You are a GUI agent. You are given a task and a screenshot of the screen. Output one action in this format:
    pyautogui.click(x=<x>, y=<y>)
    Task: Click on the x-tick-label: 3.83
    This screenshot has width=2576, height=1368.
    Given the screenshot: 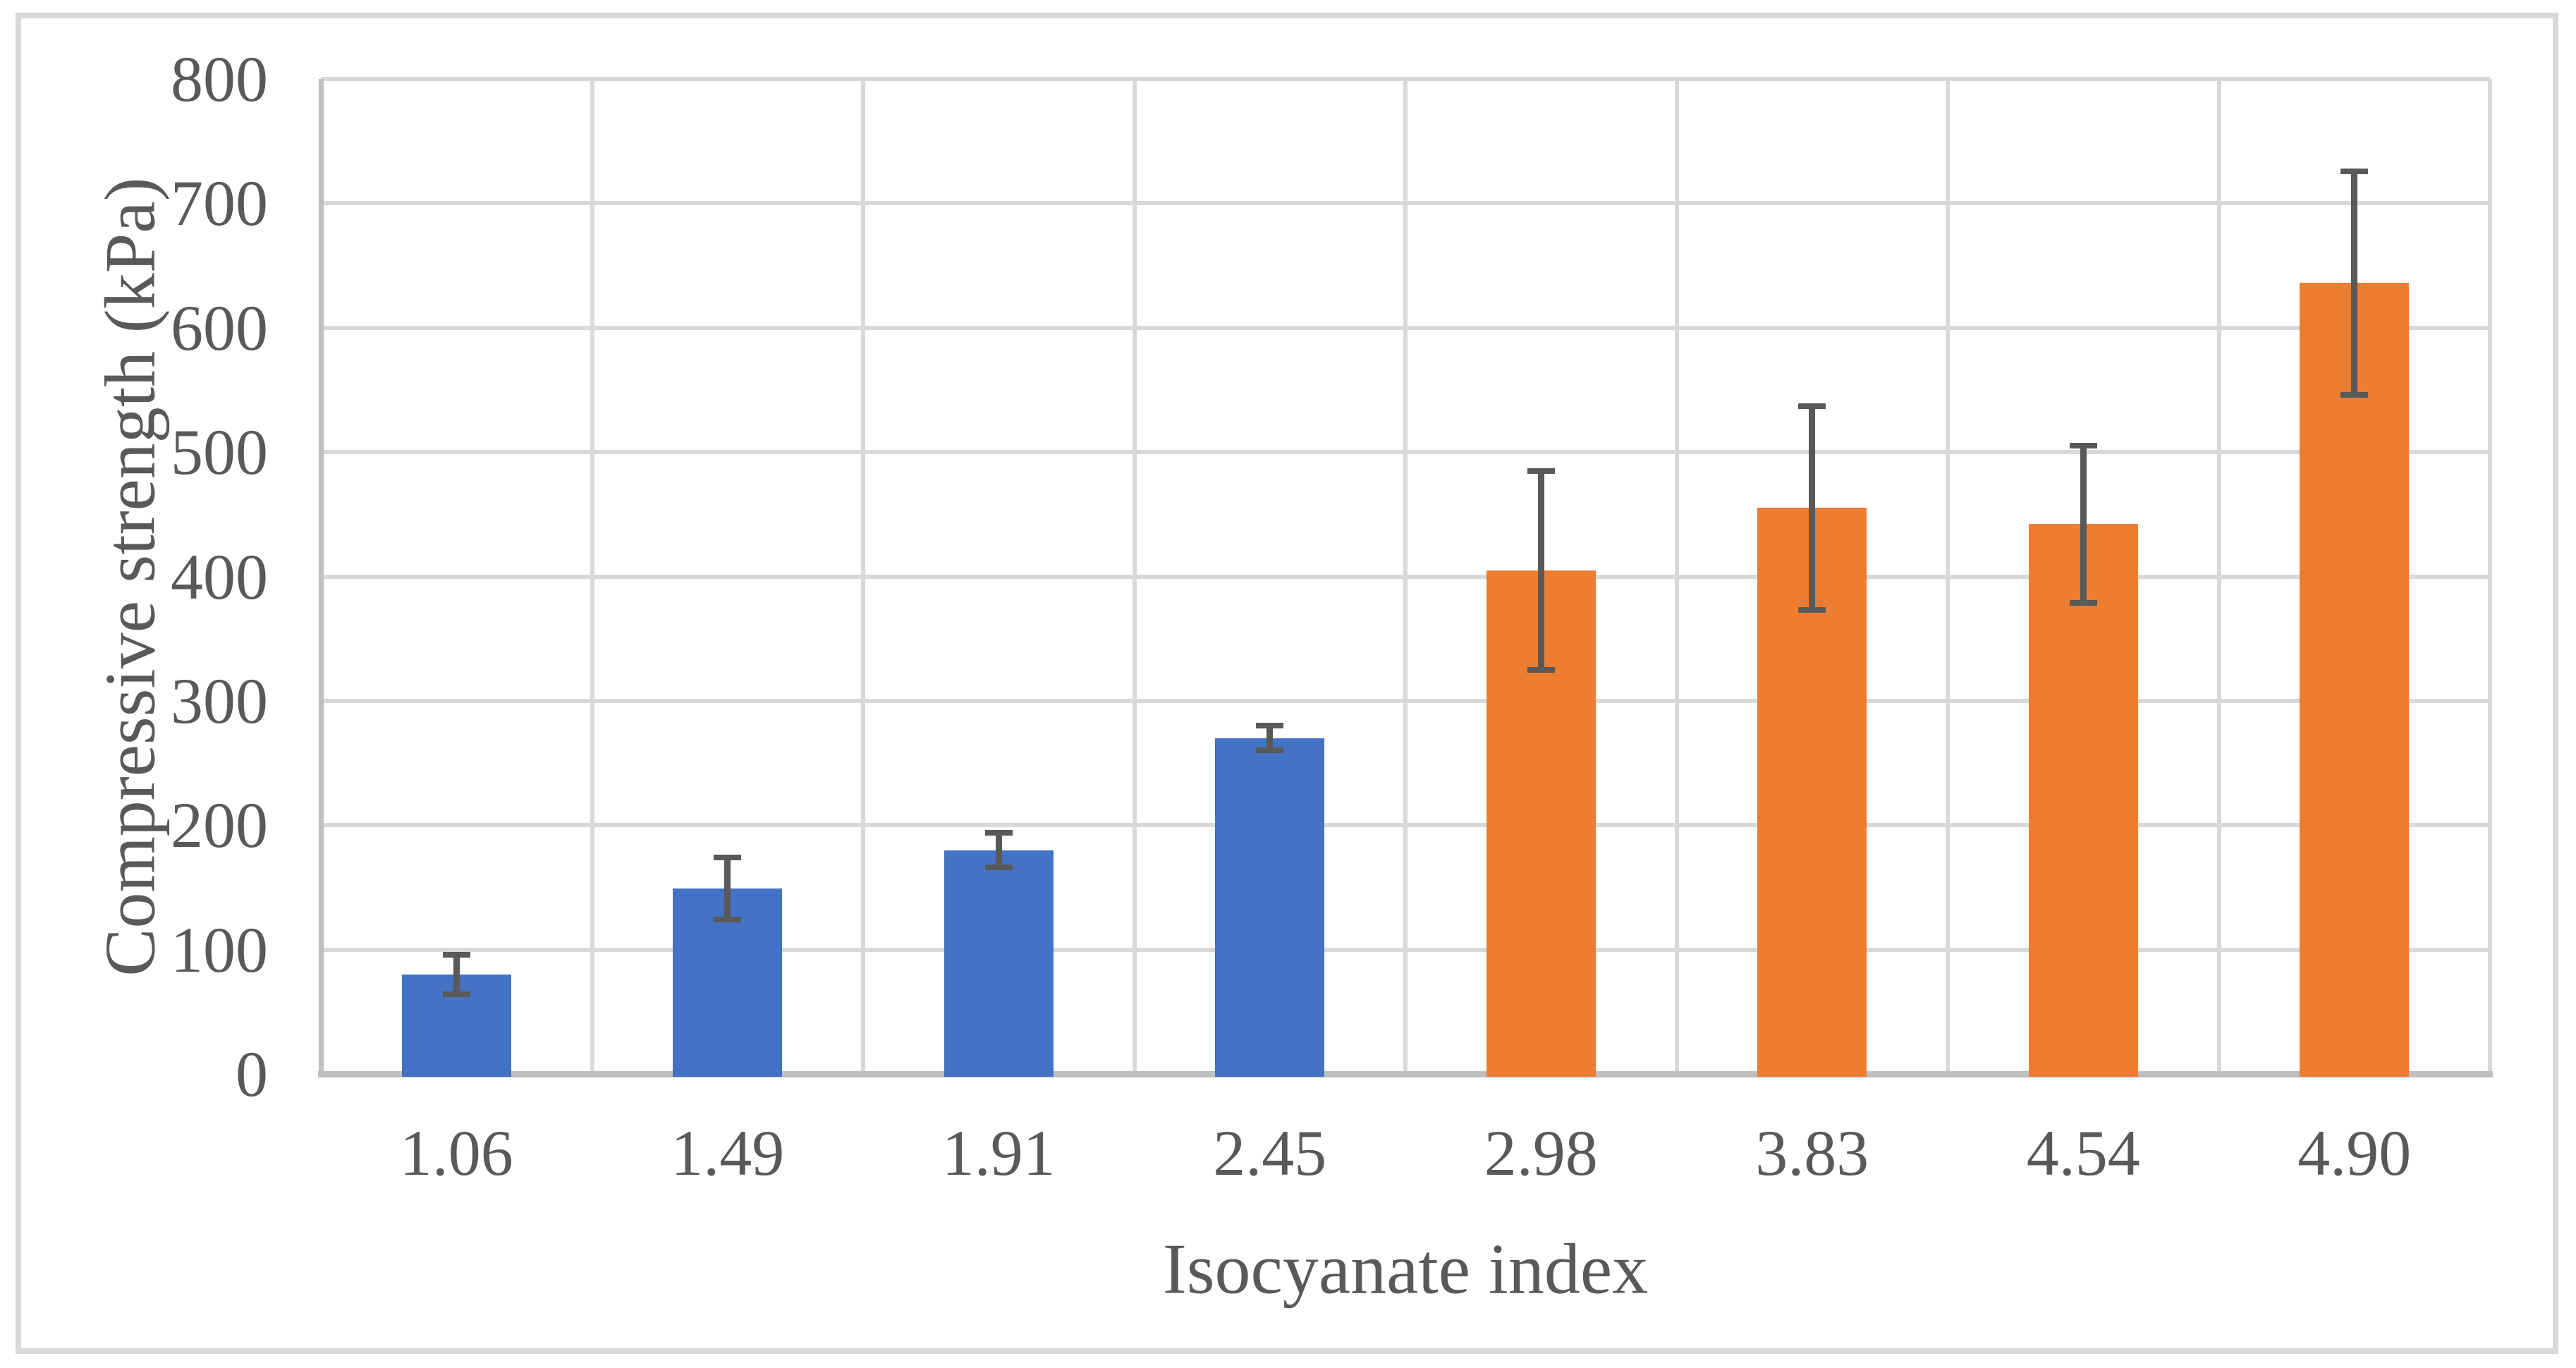 What is the action you would take?
    pyautogui.click(x=1812, y=1153)
    